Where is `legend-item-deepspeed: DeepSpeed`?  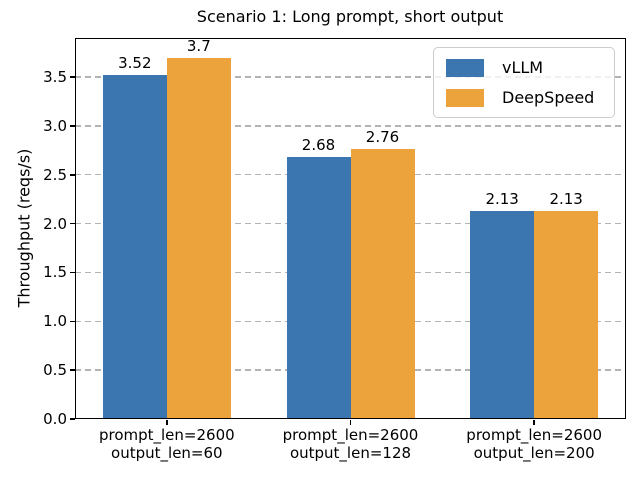
legend-item-deepspeed: DeepSpeed is located at coordinates (524, 97).